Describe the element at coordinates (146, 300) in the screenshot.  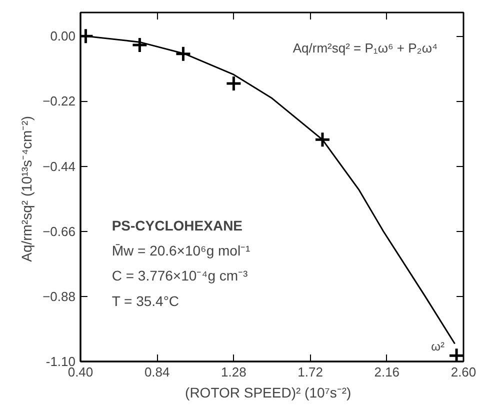
I see `annotation: T = 35.4°C` at that location.